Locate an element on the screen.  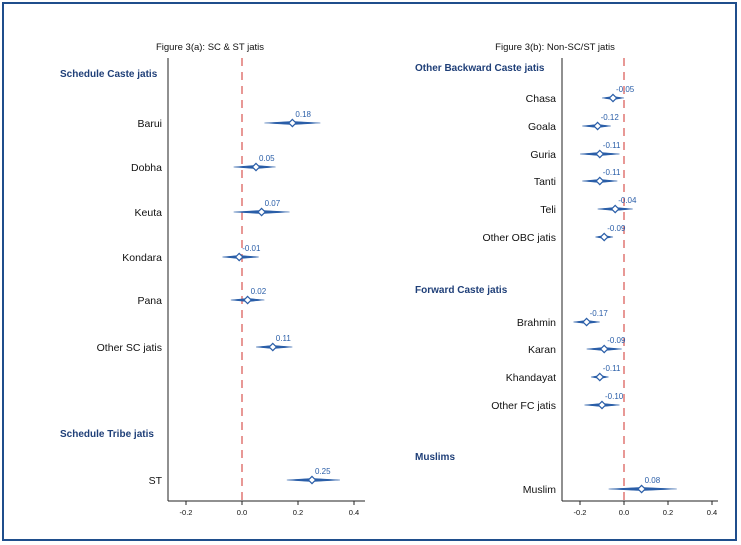
panel-a-category-label: ST is located at coordinates (156, 481).